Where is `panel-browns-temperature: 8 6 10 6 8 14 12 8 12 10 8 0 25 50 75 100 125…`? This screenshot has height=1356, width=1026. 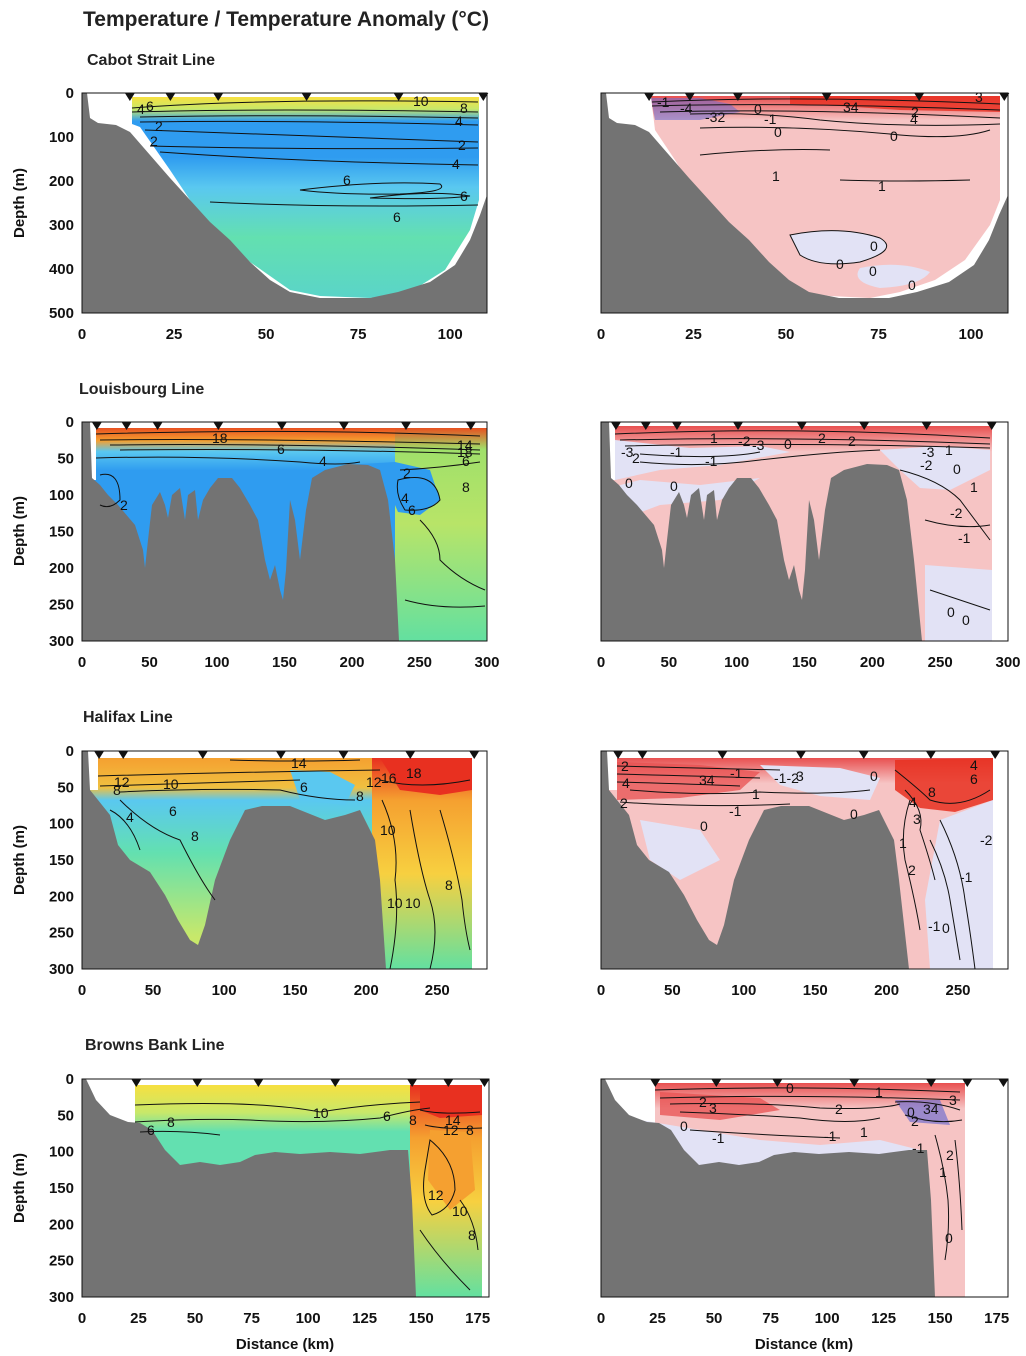
panel-browns-temperature: 8 6 10 6 8 14 12 8 12 10 8 0 25 50 75 100 125… is located at coordinates (250, 1212).